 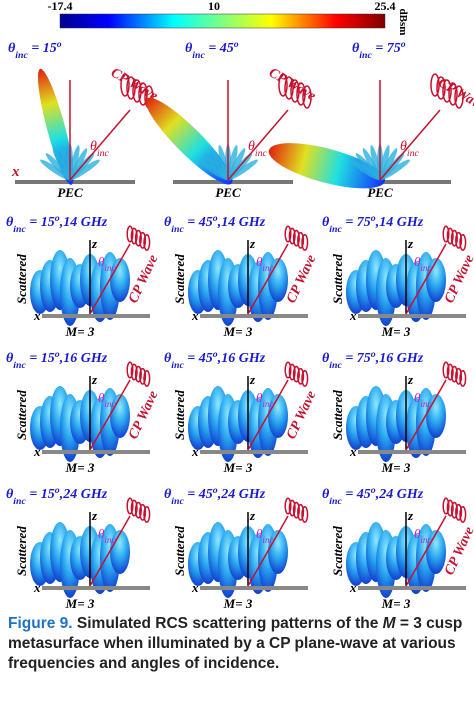 What do you see at coordinates (326, 166) in the screenshot?
I see `scatter-lobe` at bounding box center [326, 166].